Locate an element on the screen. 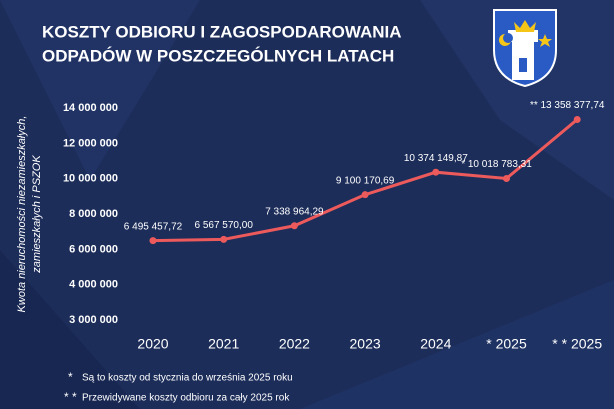  title: KOSZTY ODBIORU I ZAGOSPODAROWANIA is located at coordinates (222, 31).